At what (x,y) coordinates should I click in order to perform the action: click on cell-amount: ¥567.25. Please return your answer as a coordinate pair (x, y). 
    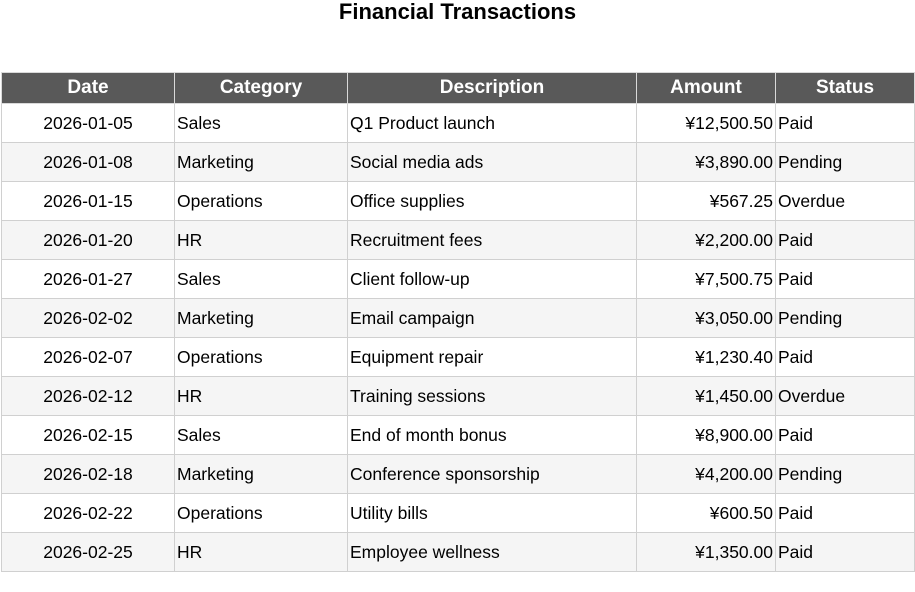
    Looking at the image, I should click on (706, 201).